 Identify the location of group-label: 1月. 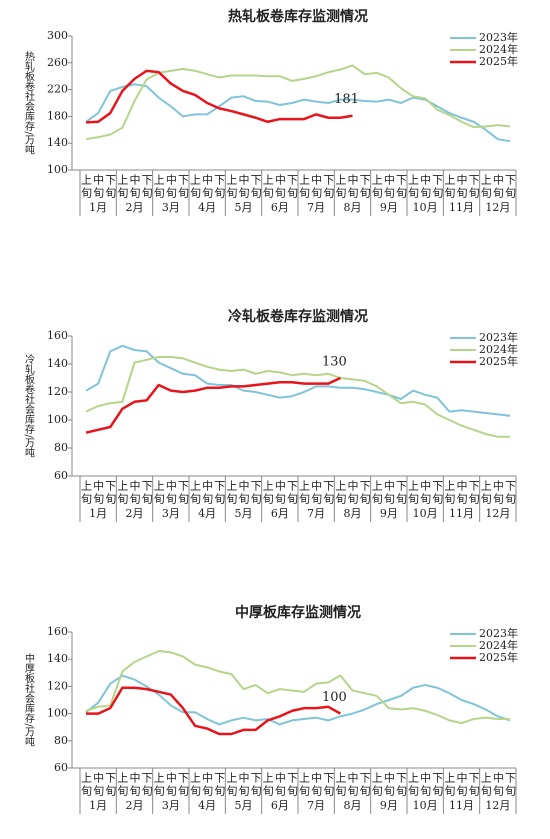
(98, 513).